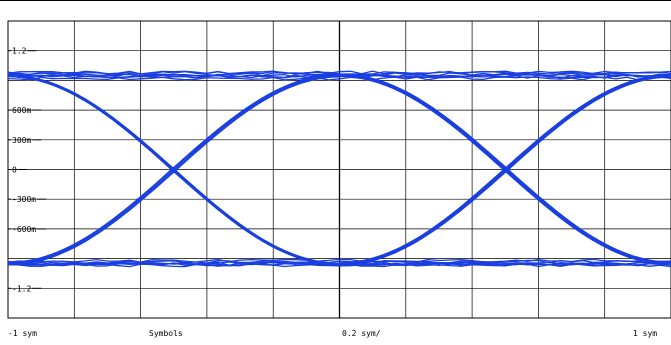  Describe the element at coordinates (361, 333) in the screenshot. I see `x-scale-label: 0.2 sym/` at that location.